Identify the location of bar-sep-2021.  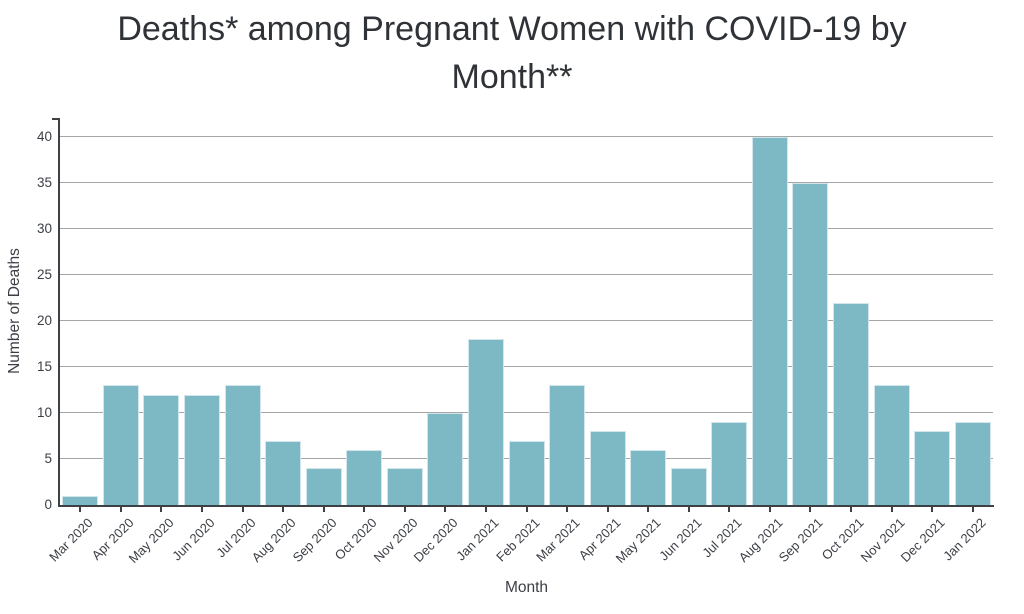
(810, 344).